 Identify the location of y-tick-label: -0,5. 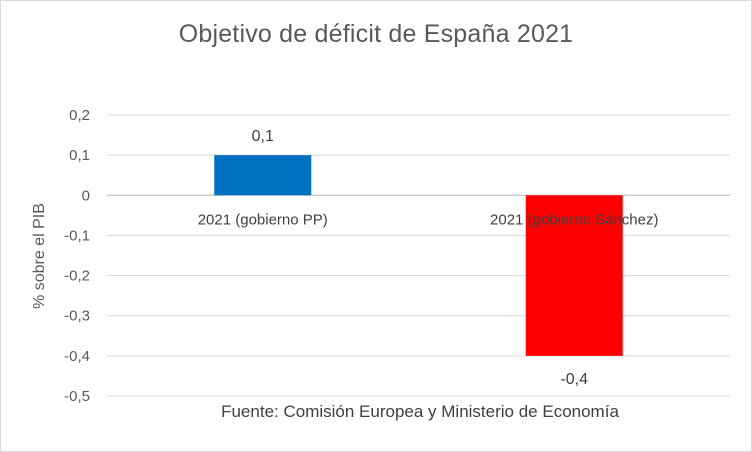
(77, 396).